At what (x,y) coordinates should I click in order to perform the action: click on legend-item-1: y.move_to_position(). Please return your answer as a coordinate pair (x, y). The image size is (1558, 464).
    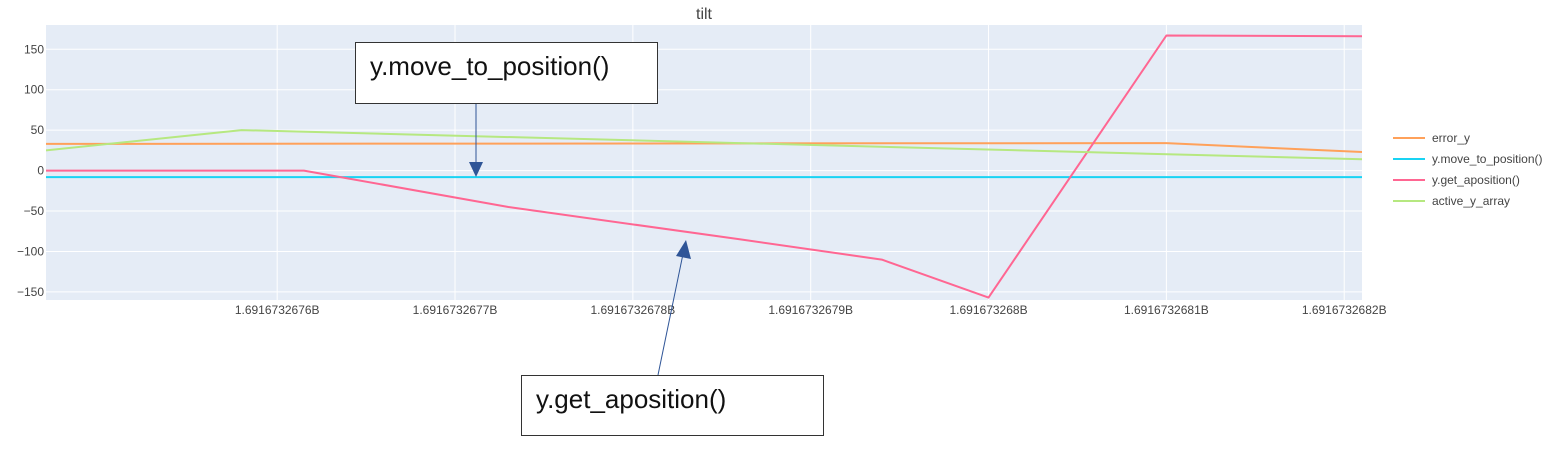
    Looking at the image, I should click on (1468, 159).